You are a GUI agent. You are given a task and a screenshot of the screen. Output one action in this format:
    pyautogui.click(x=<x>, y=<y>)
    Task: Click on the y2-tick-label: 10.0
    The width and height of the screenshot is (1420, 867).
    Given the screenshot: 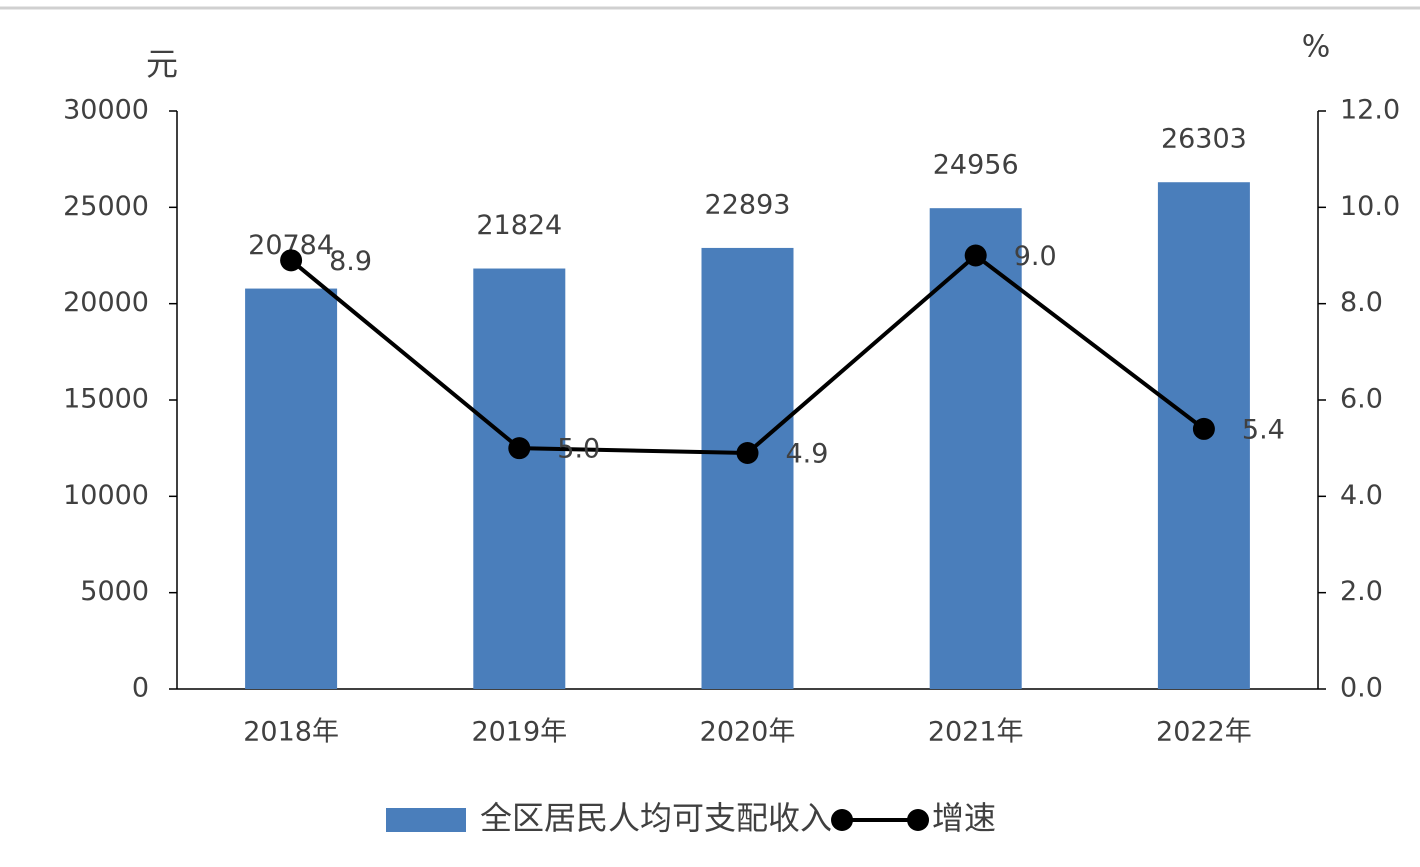 What is the action you would take?
    pyautogui.click(x=1370, y=206)
    